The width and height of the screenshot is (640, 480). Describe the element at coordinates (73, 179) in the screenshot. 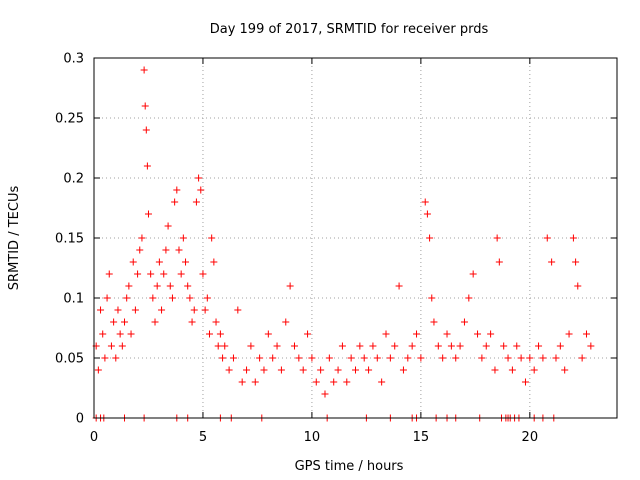

I see `y-tick-label: 0.2` at that location.